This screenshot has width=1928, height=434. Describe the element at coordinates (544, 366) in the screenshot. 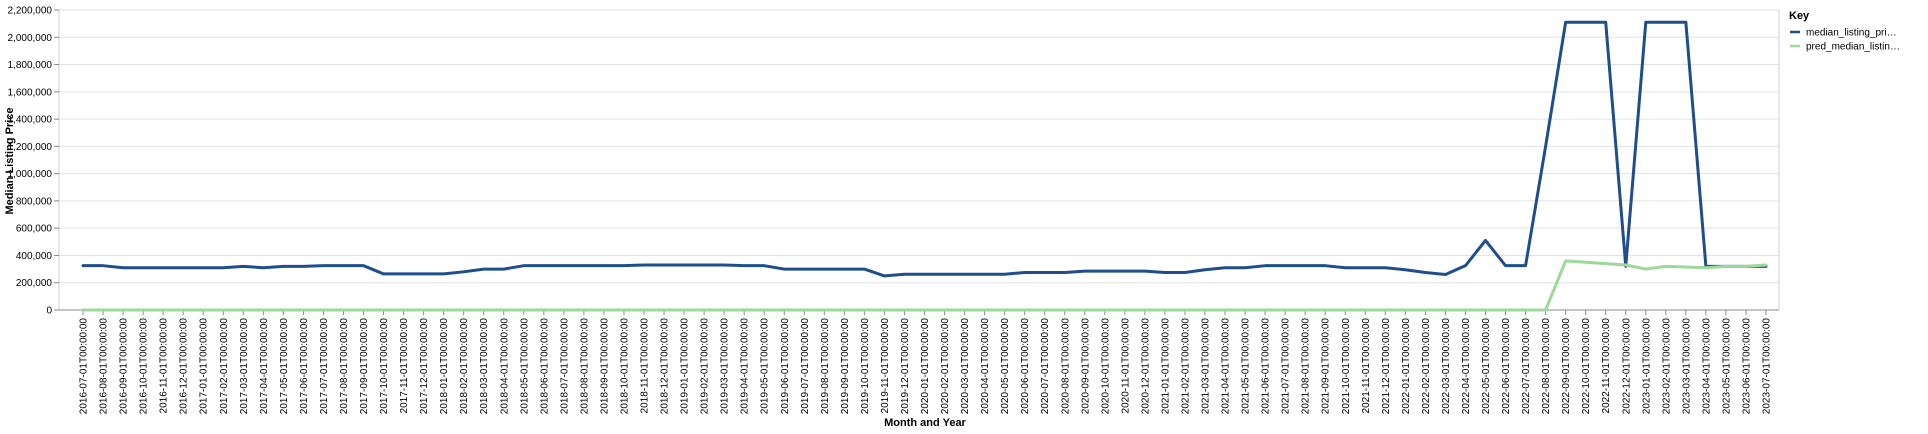

I see `x-tick-label: 2018-06-01T00:00:00` at that location.